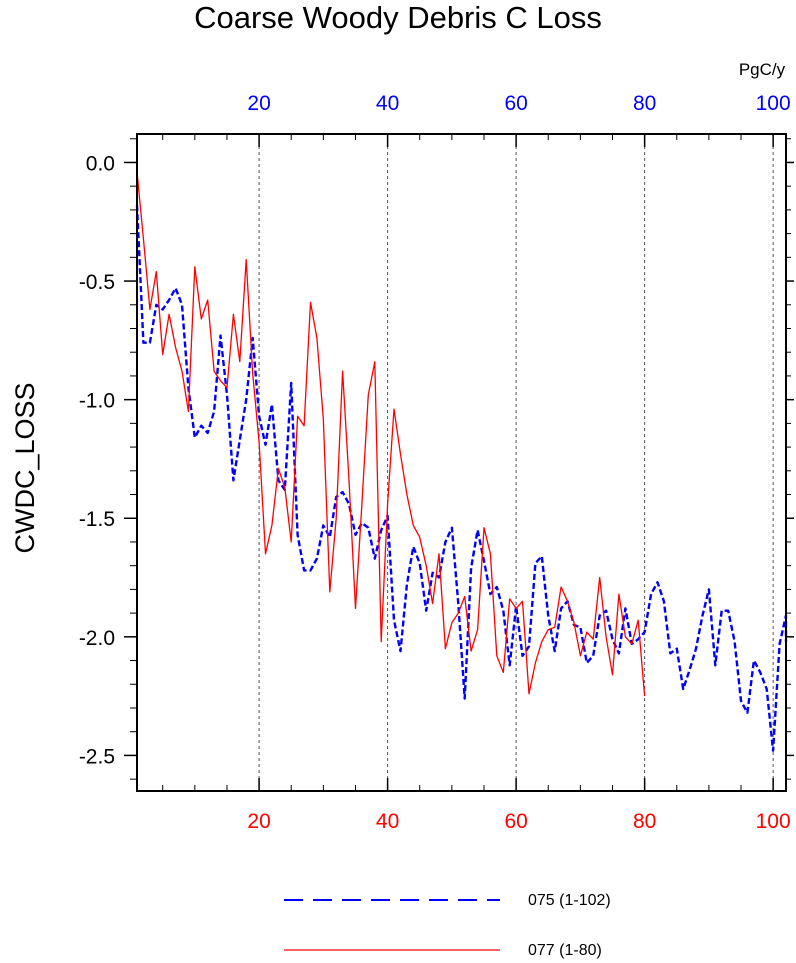 This screenshot has height=963, width=796. What do you see at coordinates (644, 821) in the screenshot?
I see `x-tick-label-bottom: 80` at bounding box center [644, 821].